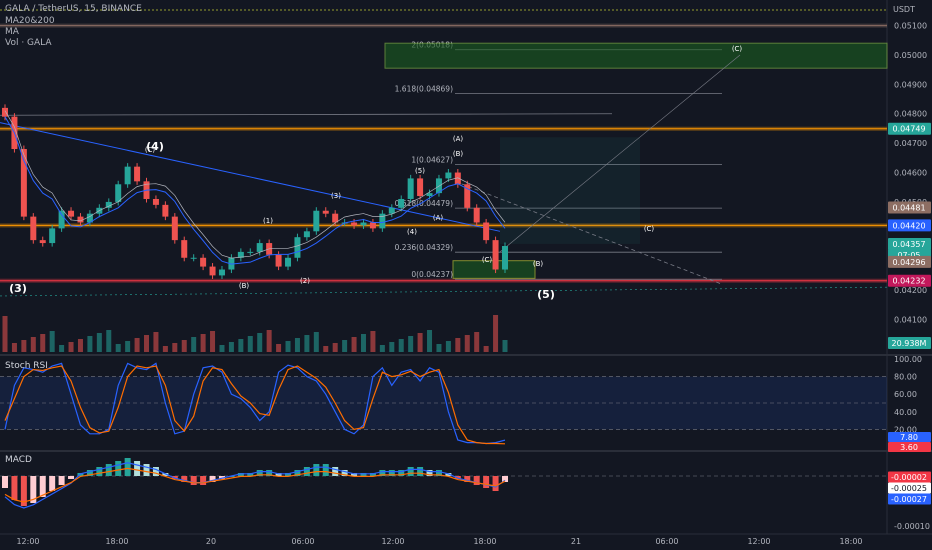 The width and height of the screenshot is (932, 550). Describe the element at coordinates (250, 177) in the screenshot. I see `trend-line-blue` at that location.